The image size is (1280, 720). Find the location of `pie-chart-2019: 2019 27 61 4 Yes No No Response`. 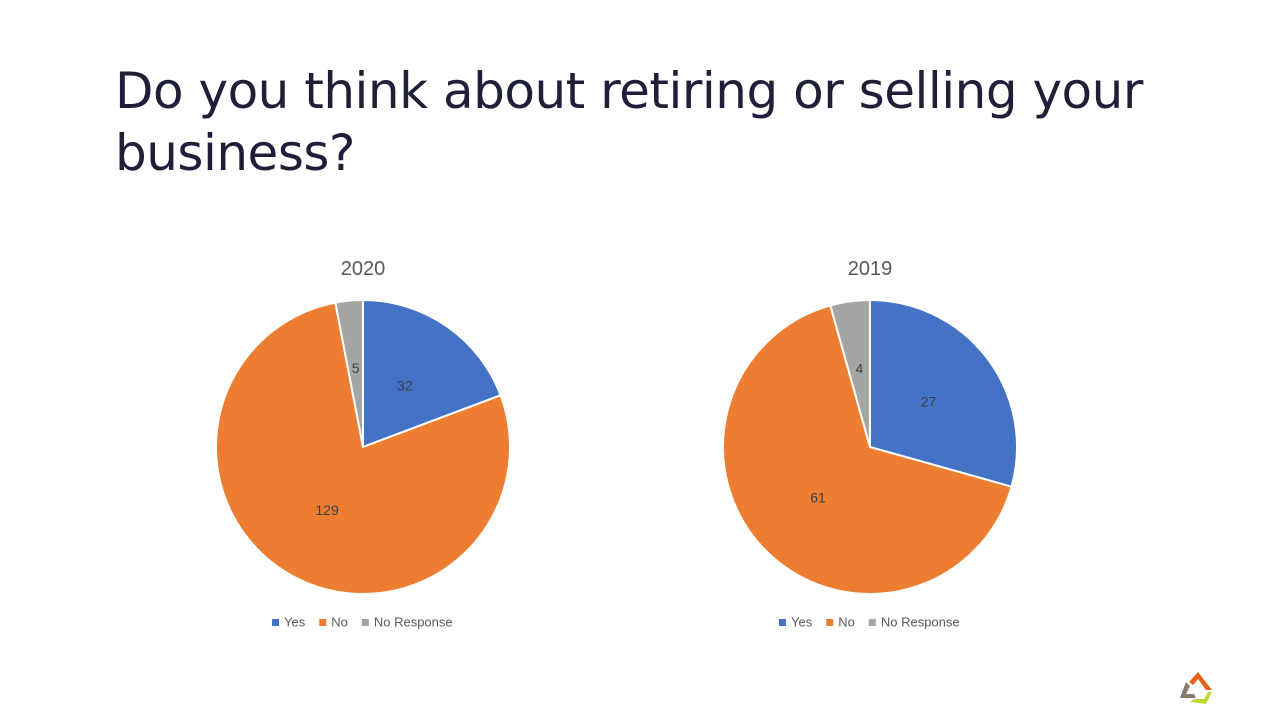

pie-chart-2019: 2019 27 61 4 Yes No No Response is located at coordinates (870, 443).